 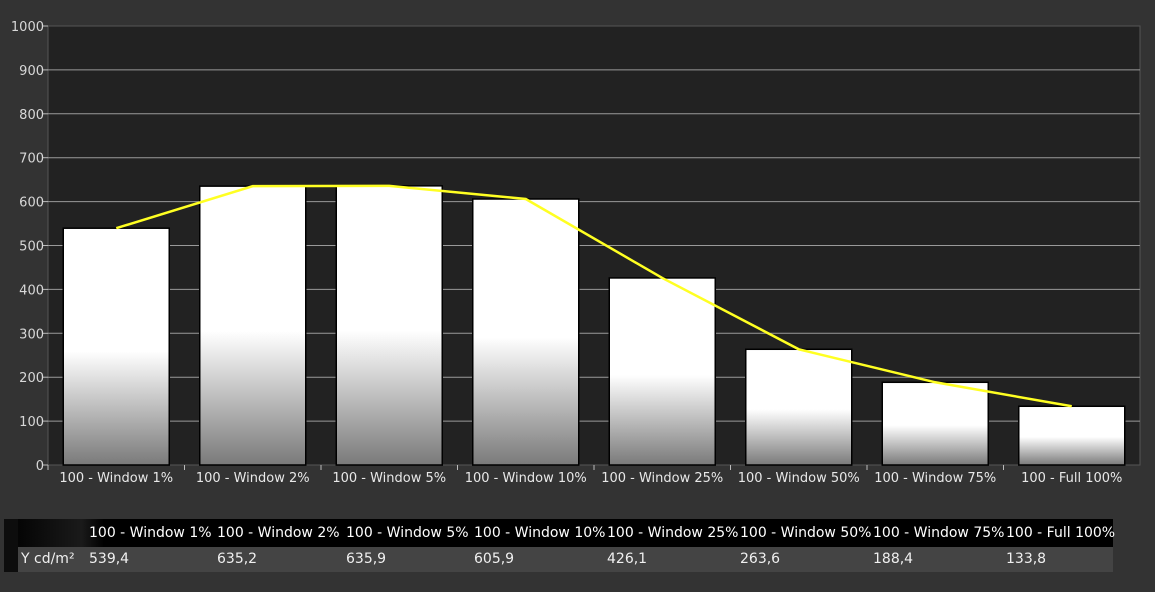 What do you see at coordinates (109, 559) in the screenshot?
I see `table-cell: 539,4` at bounding box center [109, 559].